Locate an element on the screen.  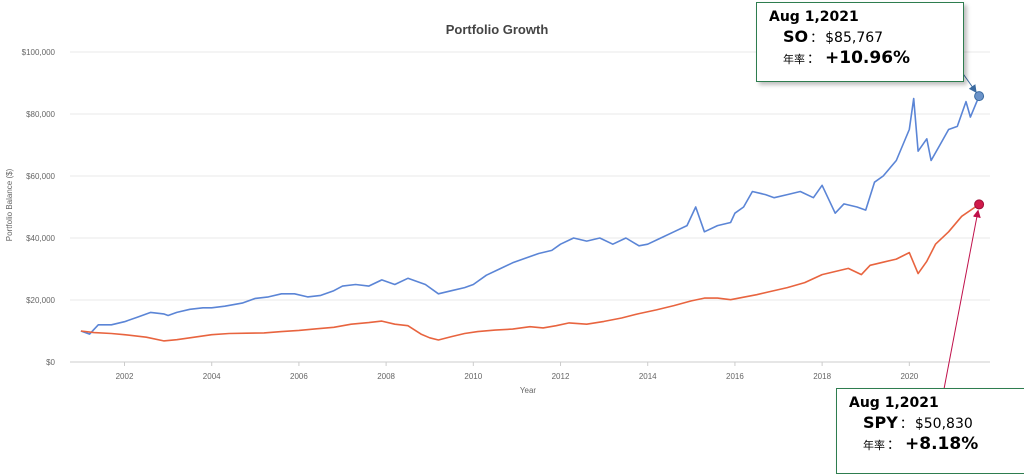
so-callout: Aug 1,2021 SO： $85,767 年率： +10.96% is located at coordinates (860, 42).